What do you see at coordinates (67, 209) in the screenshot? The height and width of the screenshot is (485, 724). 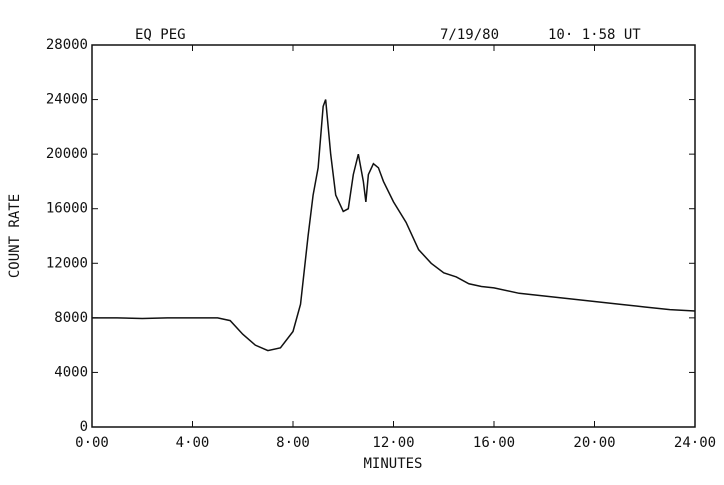 I see `y-tick-label: 16000` at bounding box center [67, 209].